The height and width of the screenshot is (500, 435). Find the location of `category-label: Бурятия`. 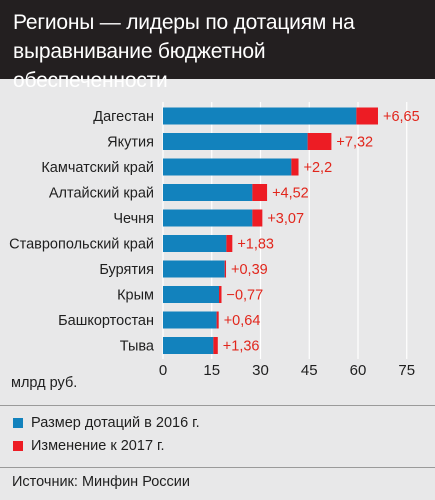

category-label: Бурятия is located at coordinates (126, 270).